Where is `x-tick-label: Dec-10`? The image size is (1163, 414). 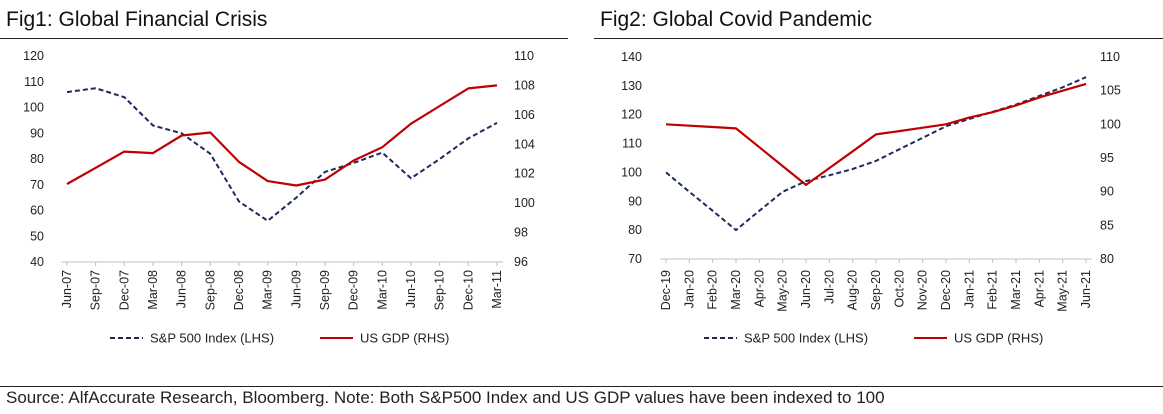 x-tick-label: Dec-10 is located at coordinates (468, 290).